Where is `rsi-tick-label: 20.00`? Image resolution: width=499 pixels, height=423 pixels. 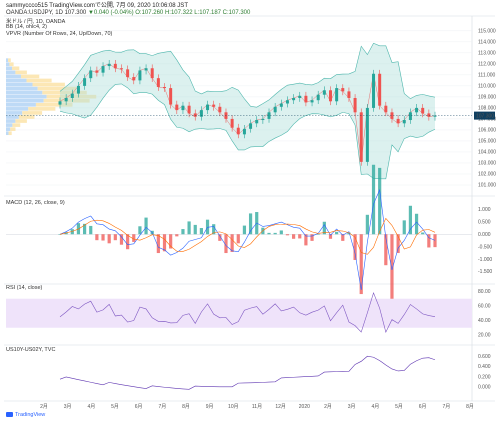 rsi-tick-label: 20.00 is located at coordinates (484, 336).